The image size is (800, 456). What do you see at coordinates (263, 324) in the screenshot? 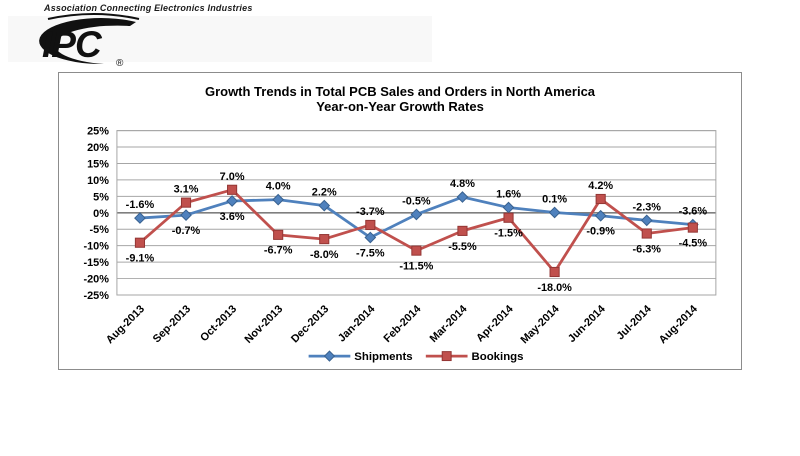
I see `x-axis-tick-label: Nov-2013` at bounding box center [263, 324].